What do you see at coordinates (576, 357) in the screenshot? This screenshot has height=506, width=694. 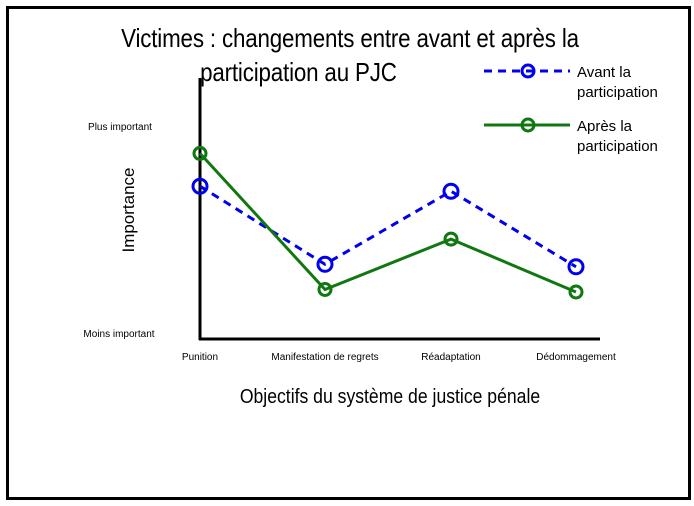 I see `x-tick-label: Dédommagement` at bounding box center [576, 357].